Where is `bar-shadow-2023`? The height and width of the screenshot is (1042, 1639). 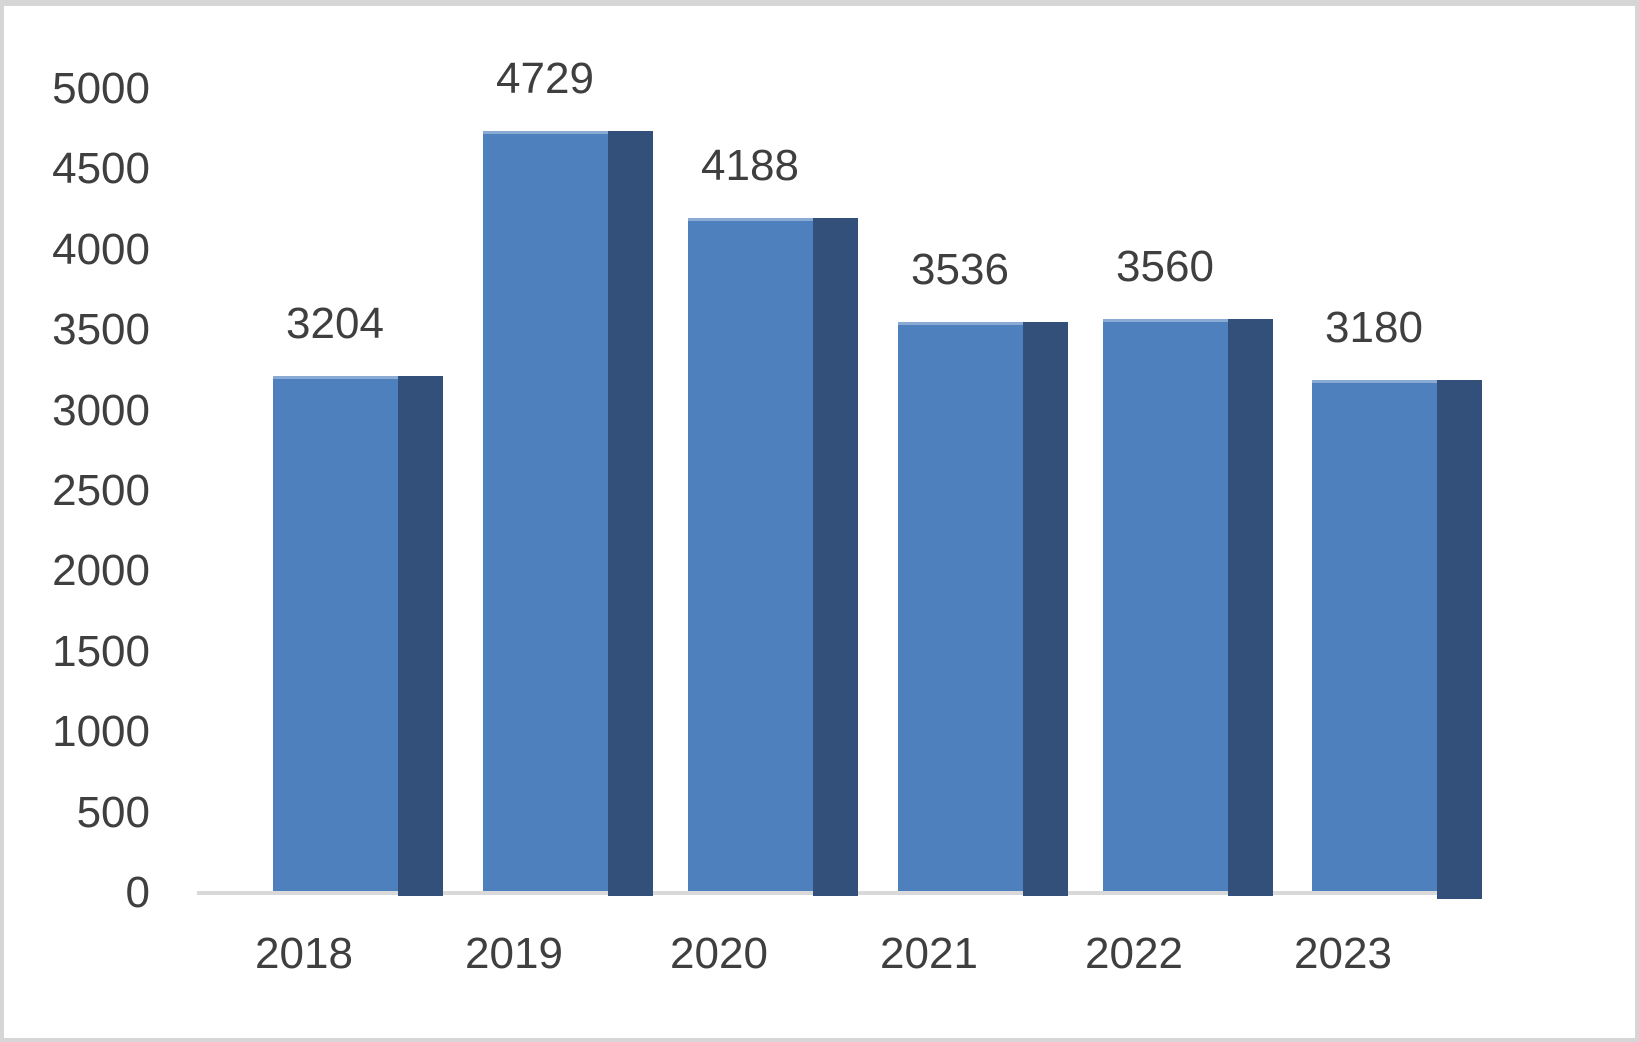 bar-shadow-2023 is located at coordinates (1459, 639).